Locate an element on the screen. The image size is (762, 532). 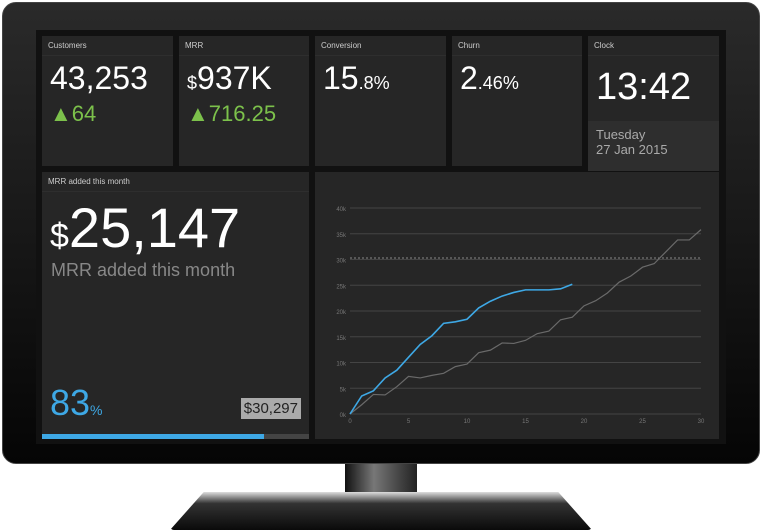
x-tick-label: 5 is located at coordinates (409, 422).